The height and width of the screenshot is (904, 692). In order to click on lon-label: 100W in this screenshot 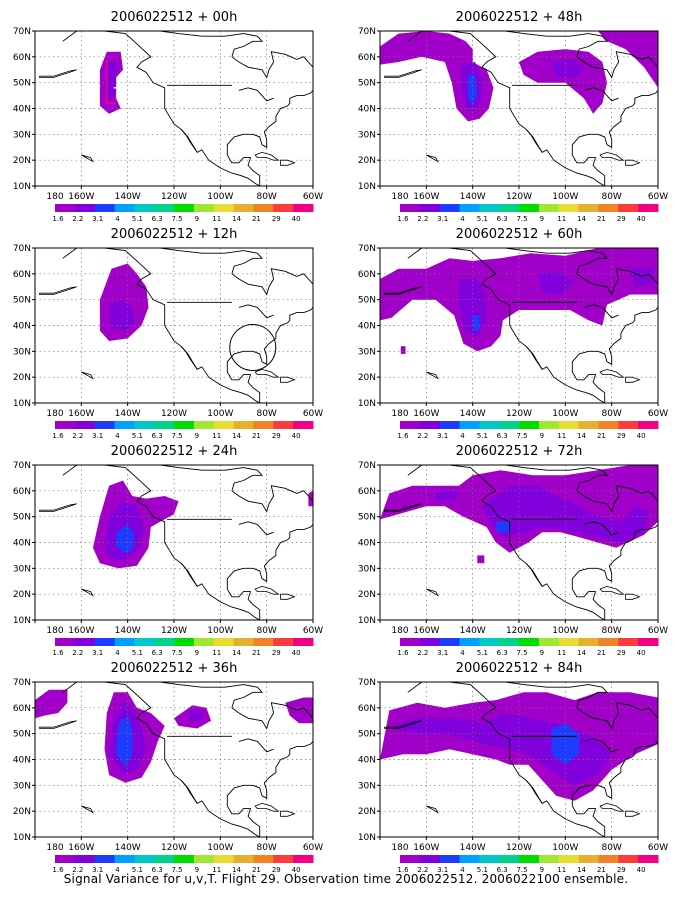, I will do `click(220, 197)`.